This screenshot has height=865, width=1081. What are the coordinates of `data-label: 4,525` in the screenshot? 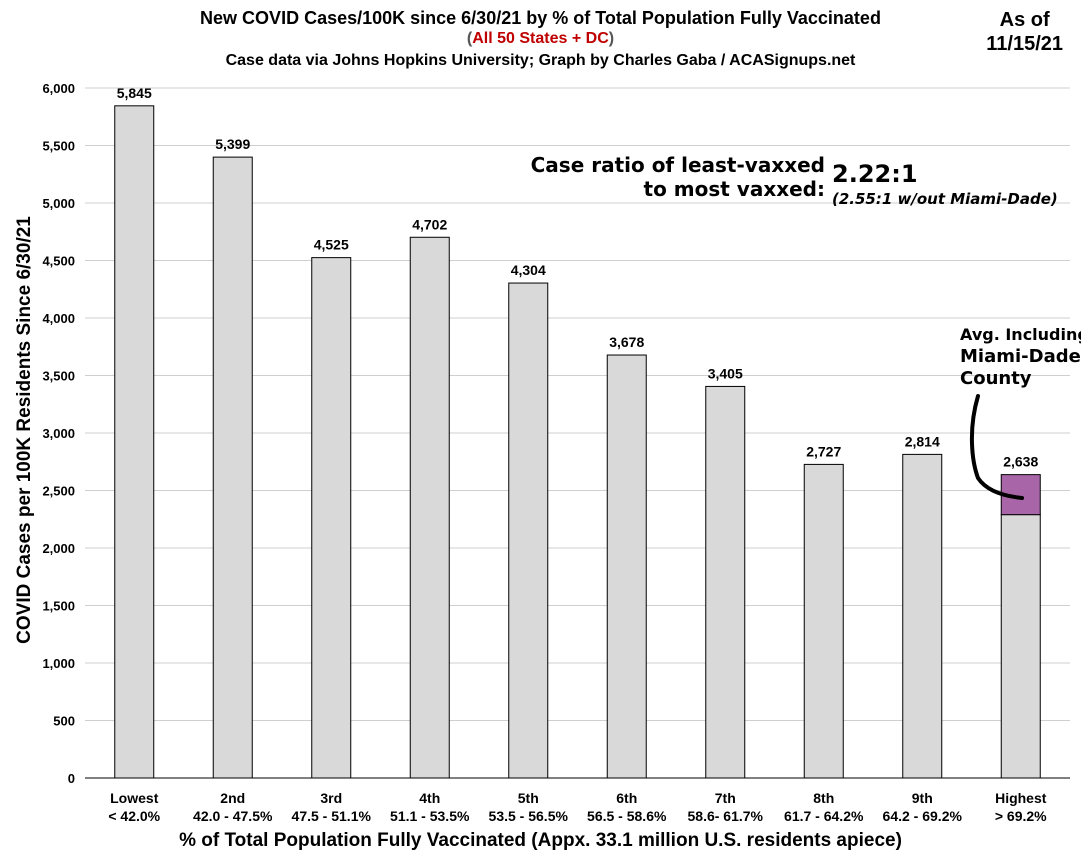 It's located at (331, 245).